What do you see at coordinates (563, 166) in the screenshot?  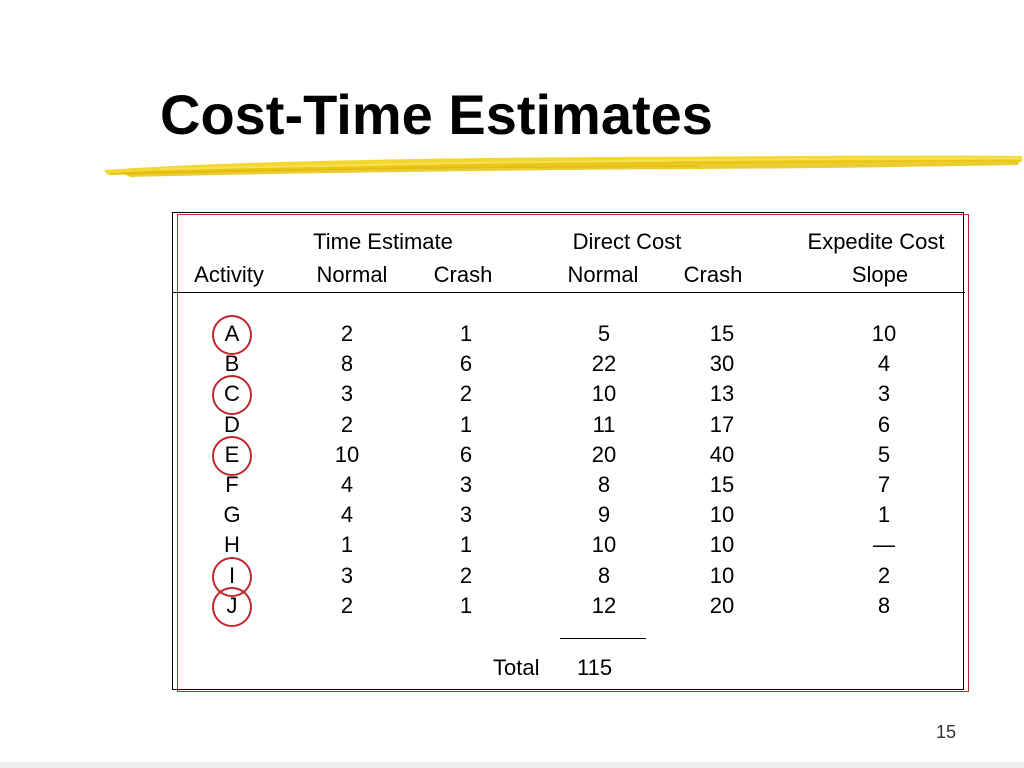 I see `highlighter-brush-stroke` at bounding box center [563, 166].